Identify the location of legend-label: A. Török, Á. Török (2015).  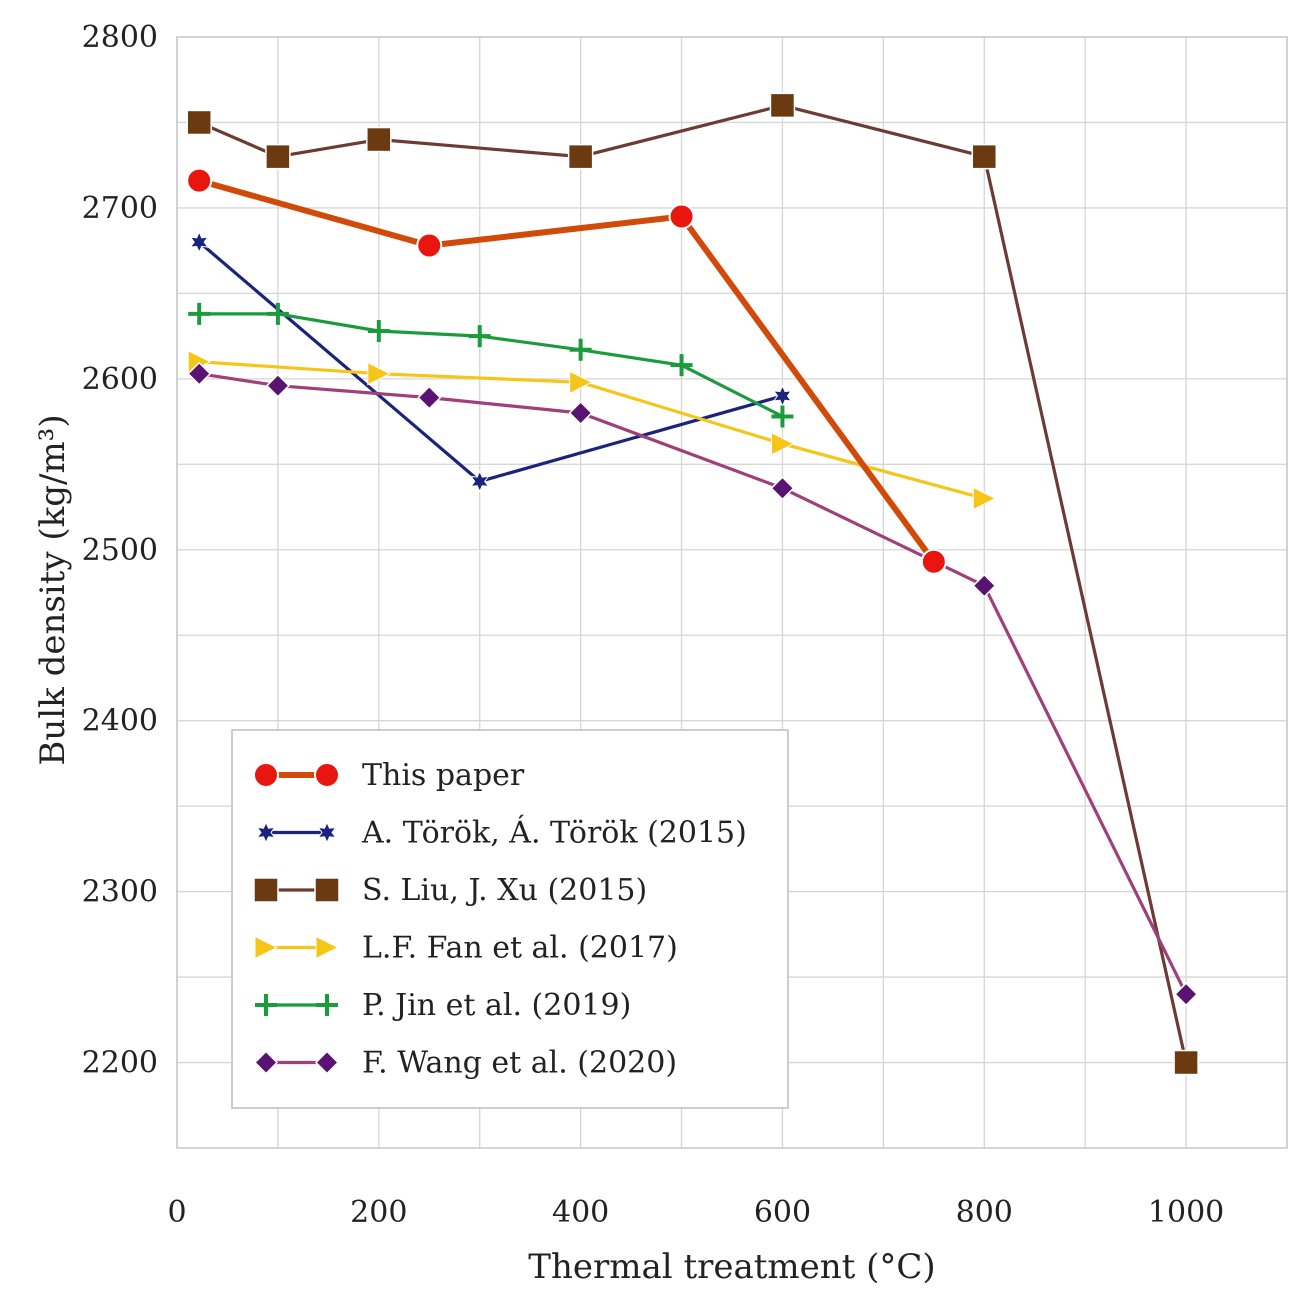
(554, 833).